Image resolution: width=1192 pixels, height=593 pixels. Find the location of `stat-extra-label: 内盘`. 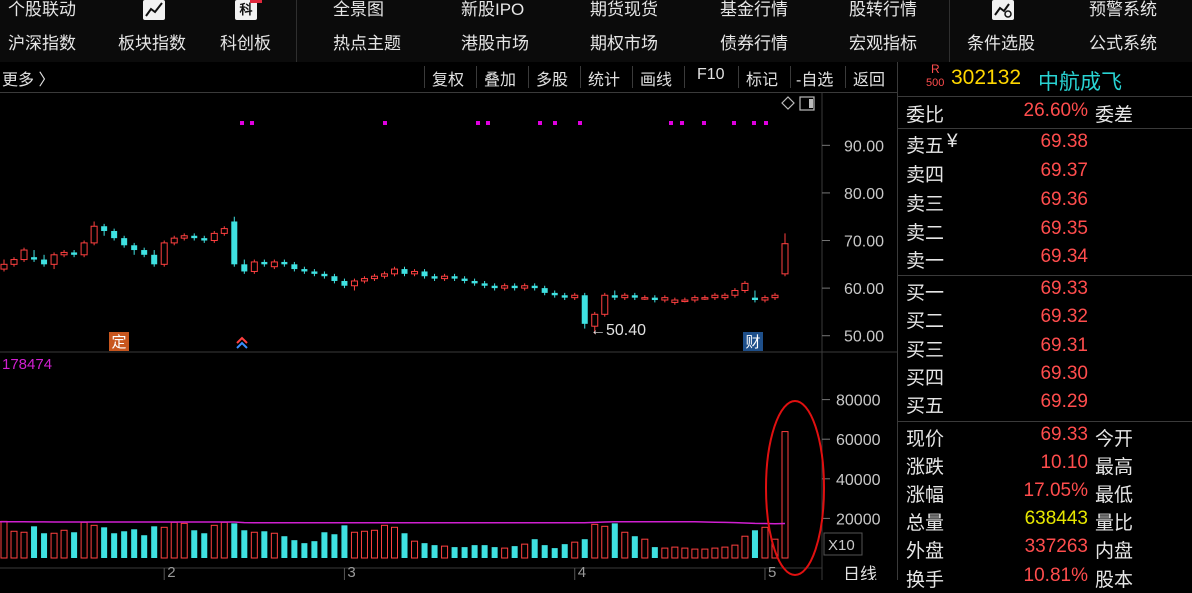

stat-extra-label: 内盘 is located at coordinates (1114, 551).